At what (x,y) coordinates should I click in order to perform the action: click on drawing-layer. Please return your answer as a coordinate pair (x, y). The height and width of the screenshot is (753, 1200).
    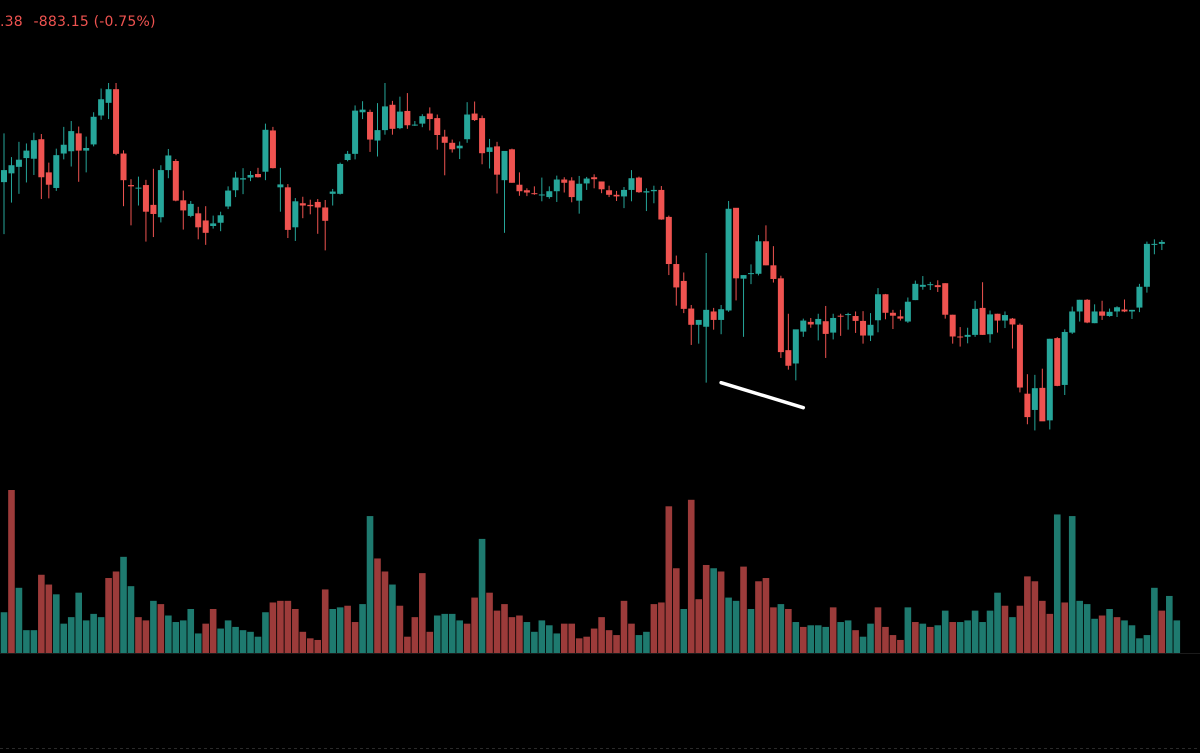
    Looking at the image, I should click on (762, 395).